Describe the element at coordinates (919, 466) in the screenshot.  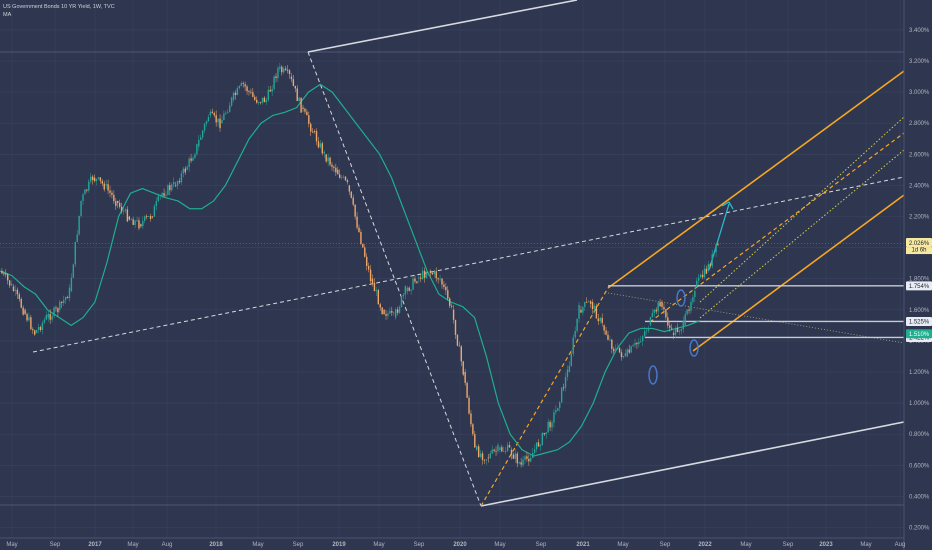
I see `y-tick-label: 0.600%` at that location.